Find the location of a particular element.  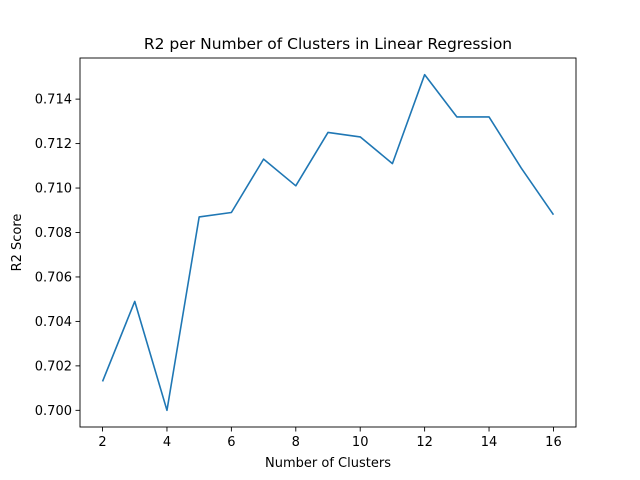

y-tick-label: 0.710 is located at coordinates (53, 189).